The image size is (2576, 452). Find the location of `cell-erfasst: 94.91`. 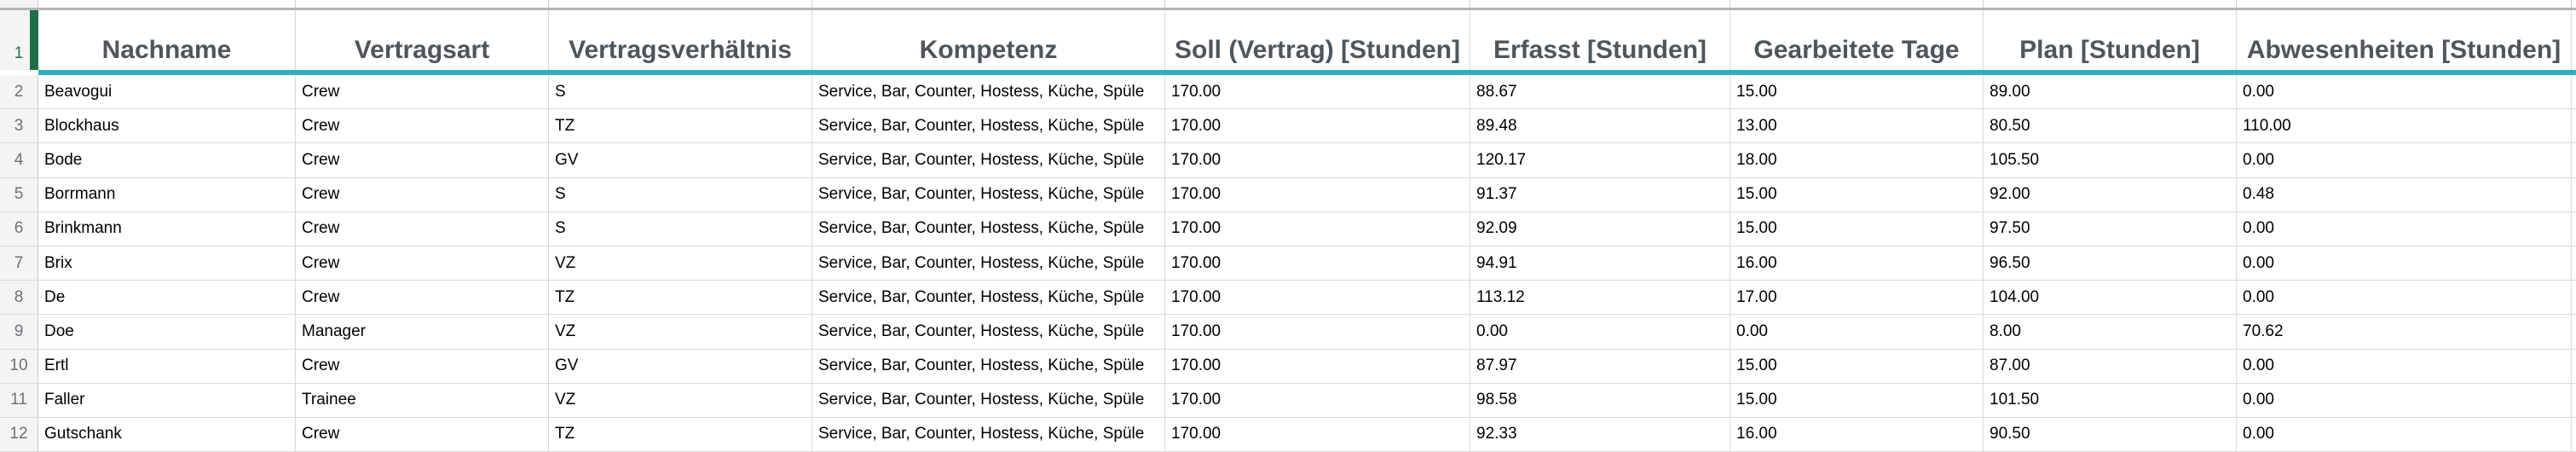

cell-erfasst: 94.91 is located at coordinates (1600, 263).